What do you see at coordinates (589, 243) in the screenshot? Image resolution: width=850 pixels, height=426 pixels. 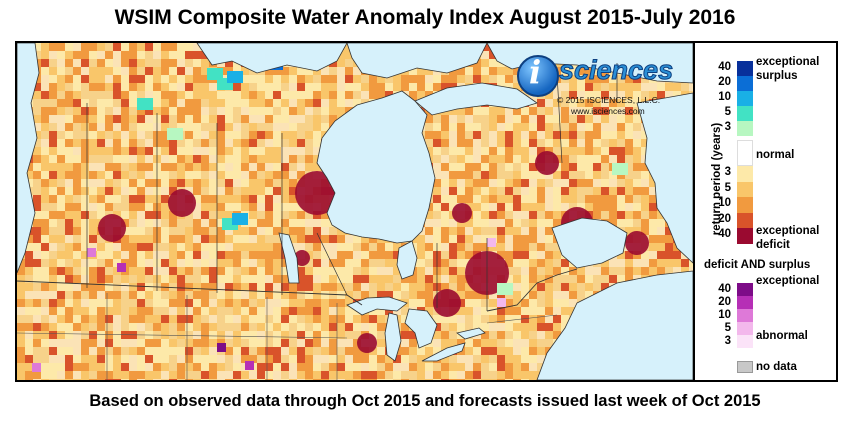 I see `gulf-st-lawrence` at bounding box center [589, 243].